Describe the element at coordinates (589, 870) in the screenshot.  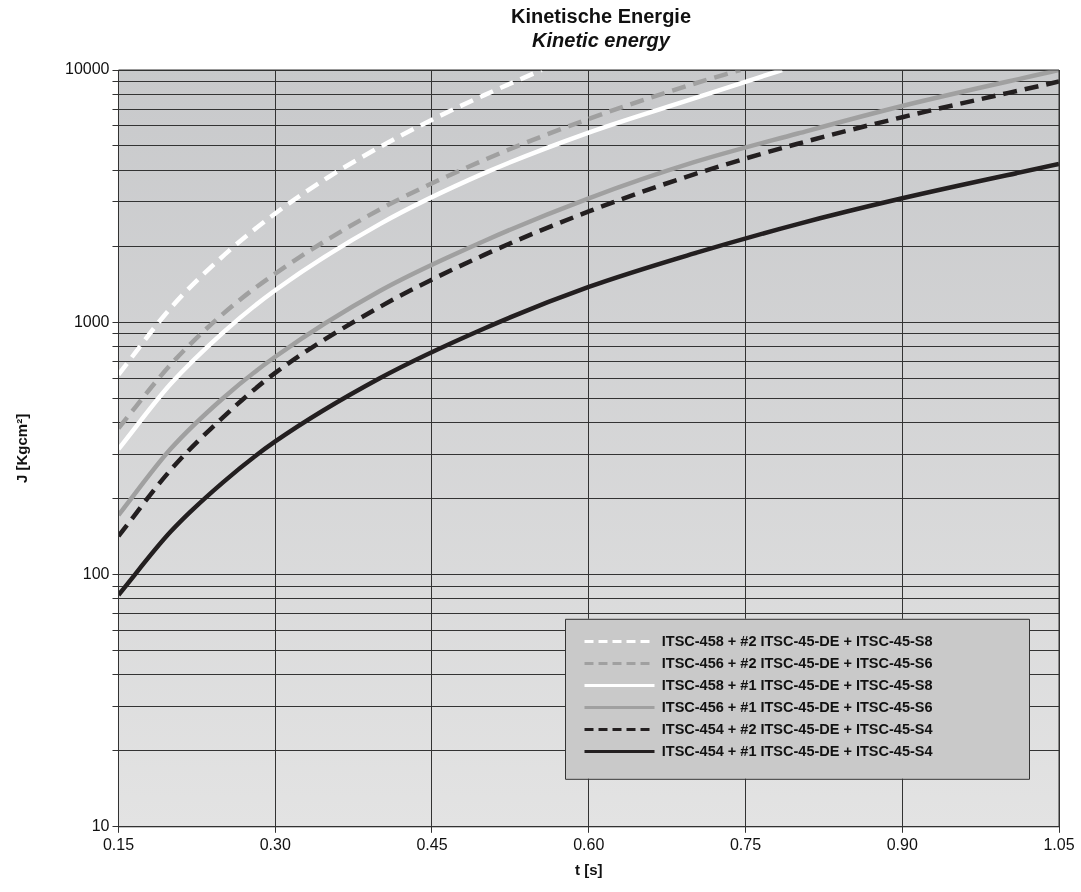
I see `x-axis-title: t [s]` at that location.